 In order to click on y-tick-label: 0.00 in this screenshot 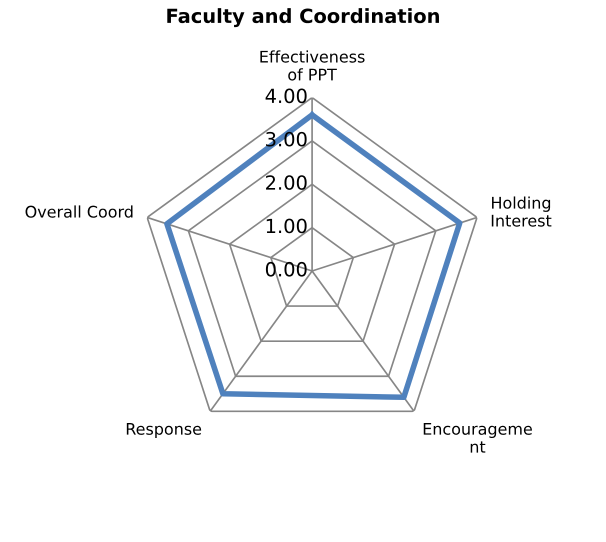, I will do `click(286, 269)`.